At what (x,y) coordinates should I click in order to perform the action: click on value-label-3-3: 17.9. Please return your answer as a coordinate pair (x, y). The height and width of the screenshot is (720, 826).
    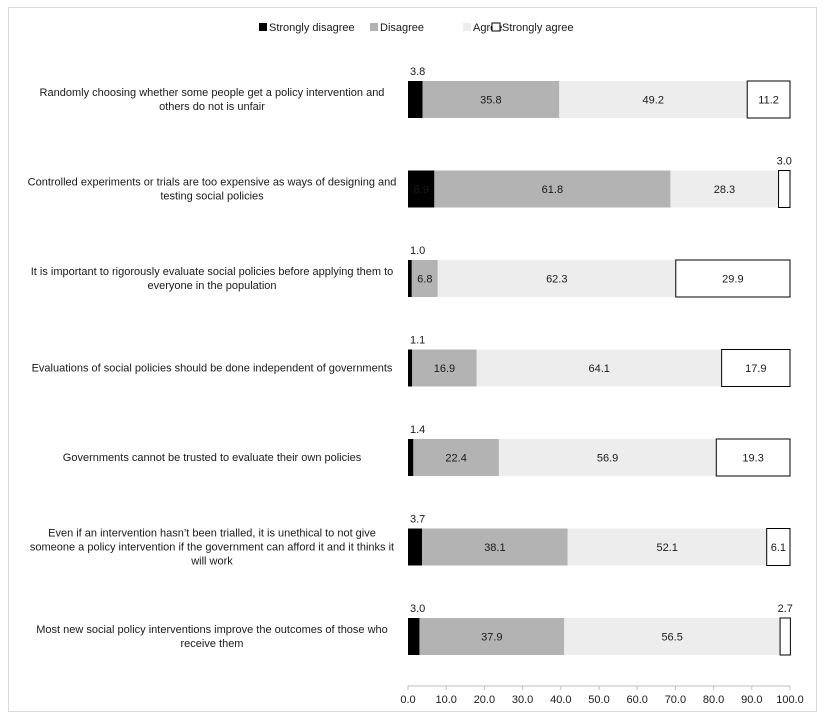
    Looking at the image, I should click on (755, 369).